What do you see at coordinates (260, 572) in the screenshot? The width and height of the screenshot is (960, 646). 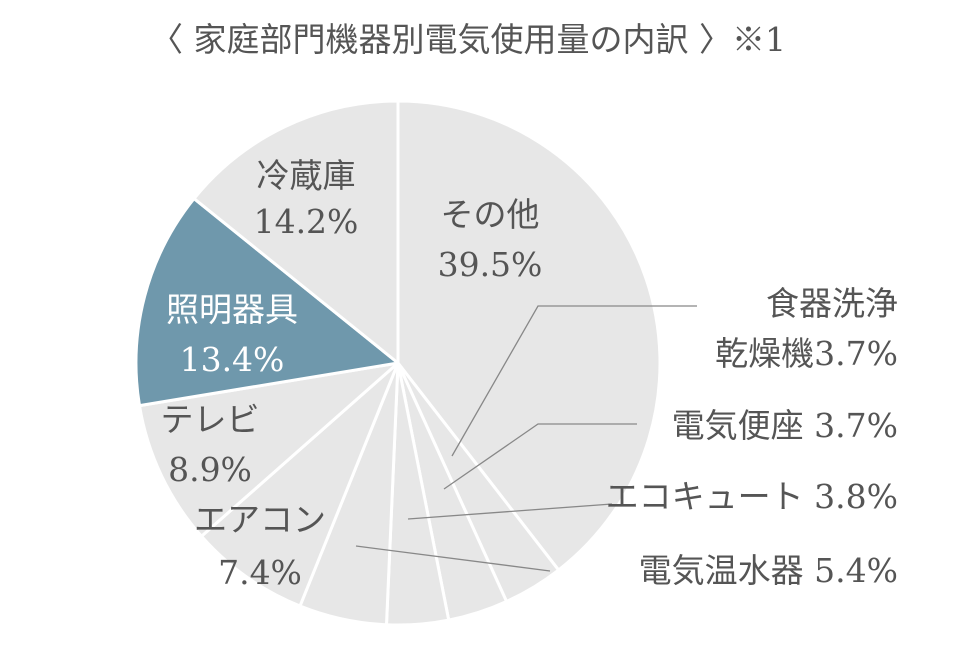 I see `slice-label-6-line-2: 7.4%` at bounding box center [260, 572].